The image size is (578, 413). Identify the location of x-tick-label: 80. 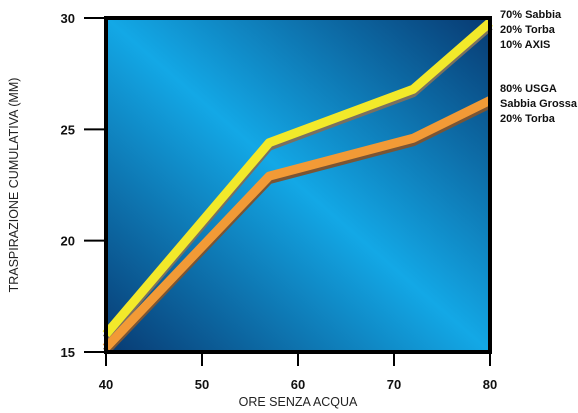
(490, 384).